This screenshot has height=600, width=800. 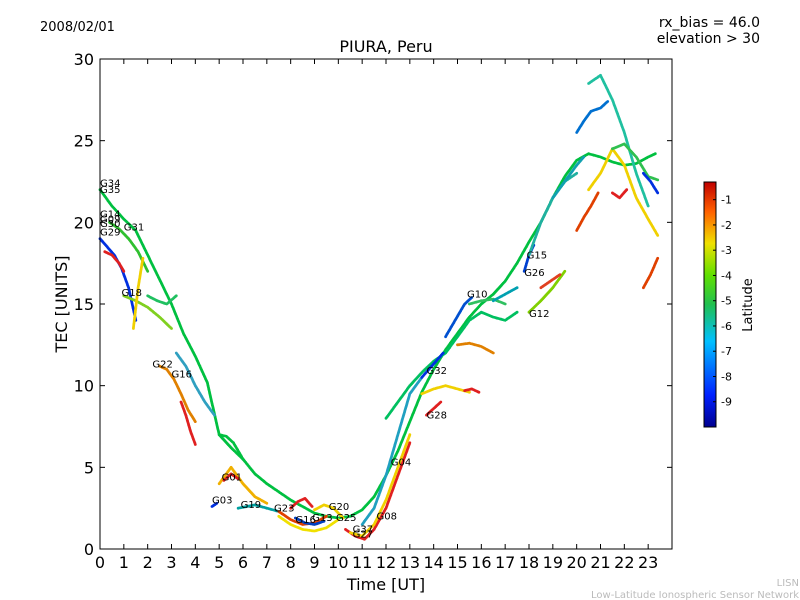 What do you see at coordinates (709, 23) in the screenshot?
I see `rx-bias-label: rx_bias = 46.0` at bounding box center [709, 23].